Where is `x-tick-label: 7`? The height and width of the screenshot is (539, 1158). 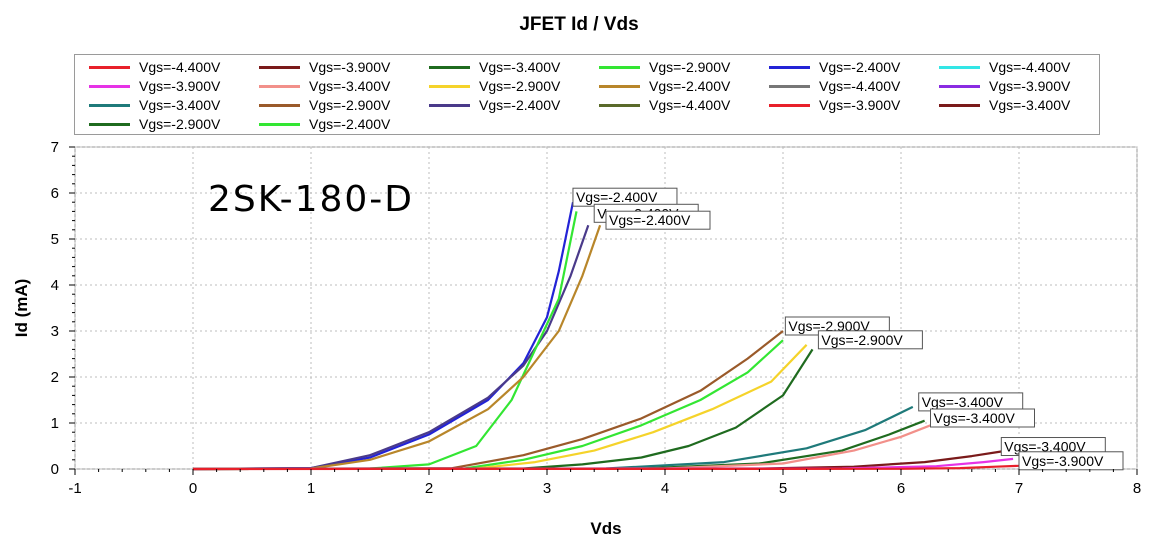
x-tick-label: 7 is located at coordinates (1019, 488).